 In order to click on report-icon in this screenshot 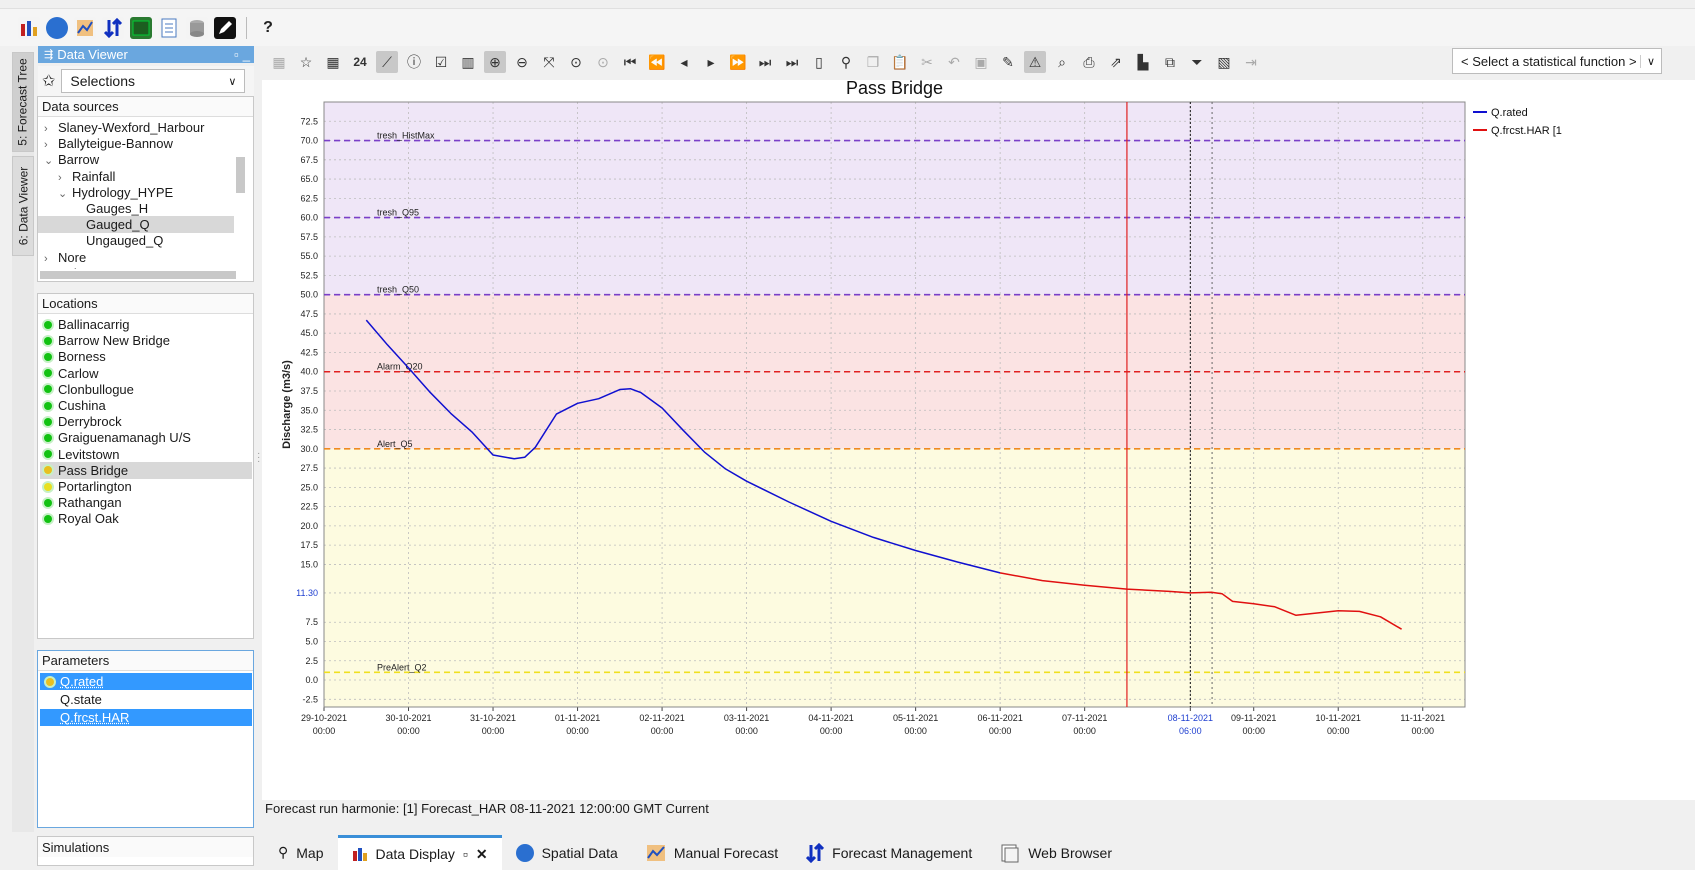, I will do `click(169, 27)`.